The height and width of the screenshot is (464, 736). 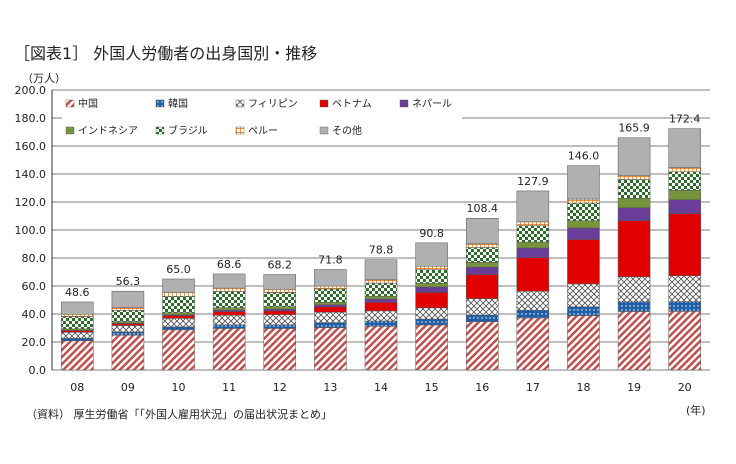 I want to click on x-tick-label: 14, so click(x=381, y=387).